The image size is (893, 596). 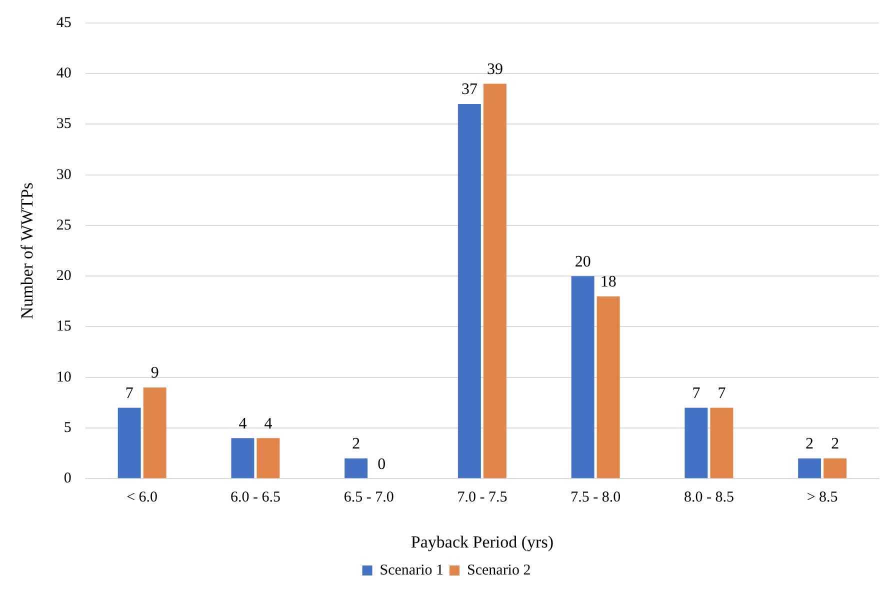 I want to click on y-tick-label: 45, so click(x=64, y=22).